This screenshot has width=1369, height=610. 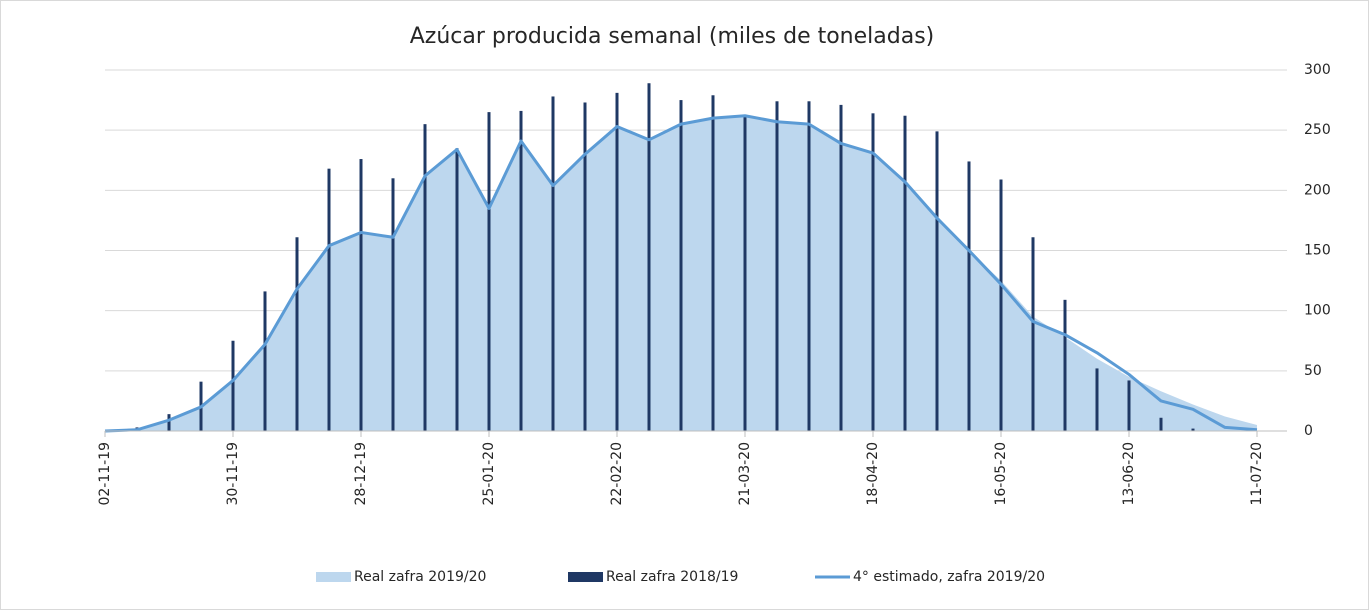 What do you see at coordinates (233, 474) in the screenshot?
I see `x-tick-label: 30-11-19` at bounding box center [233, 474].